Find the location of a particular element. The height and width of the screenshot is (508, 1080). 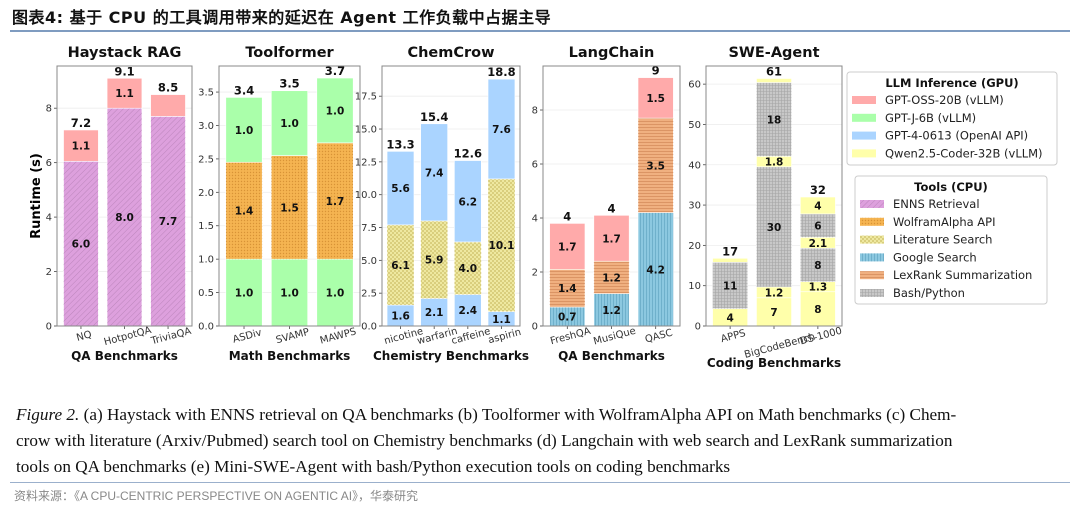

segment-value-label: 4.2 is located at coordinates (655, 270).